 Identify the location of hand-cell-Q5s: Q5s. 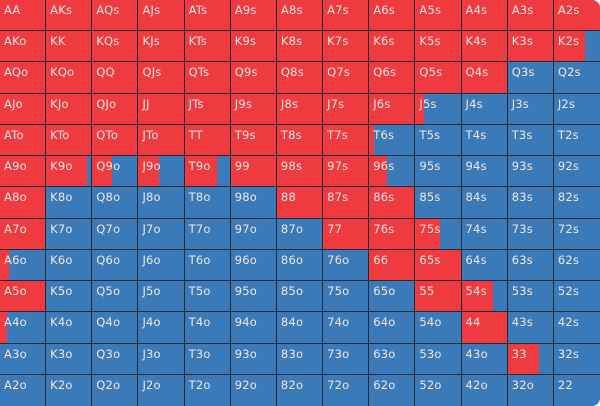
(438, 78).